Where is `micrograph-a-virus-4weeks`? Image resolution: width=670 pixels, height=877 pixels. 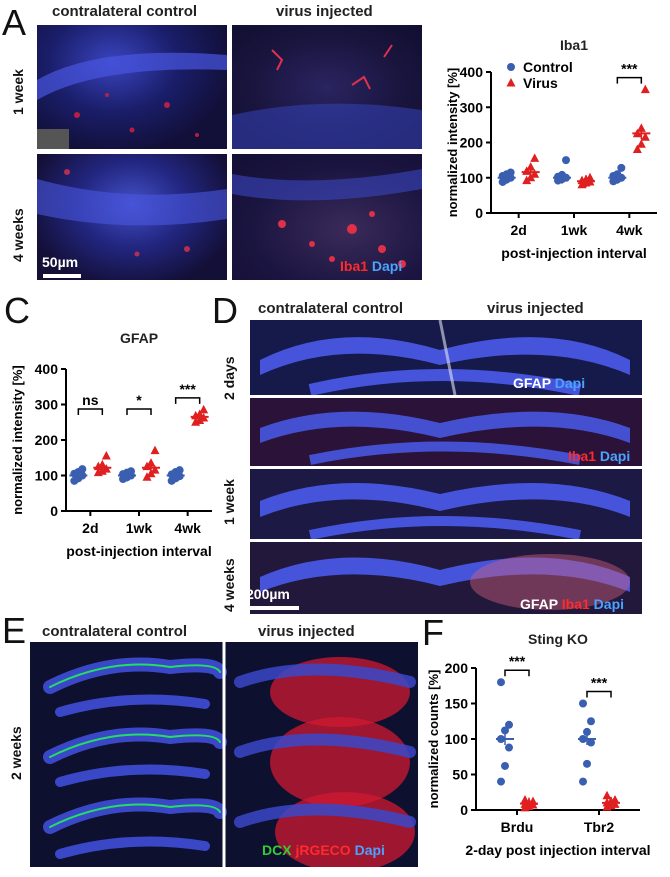
micrograph-a-virus-4weeks is located at coordinates (327, 217).